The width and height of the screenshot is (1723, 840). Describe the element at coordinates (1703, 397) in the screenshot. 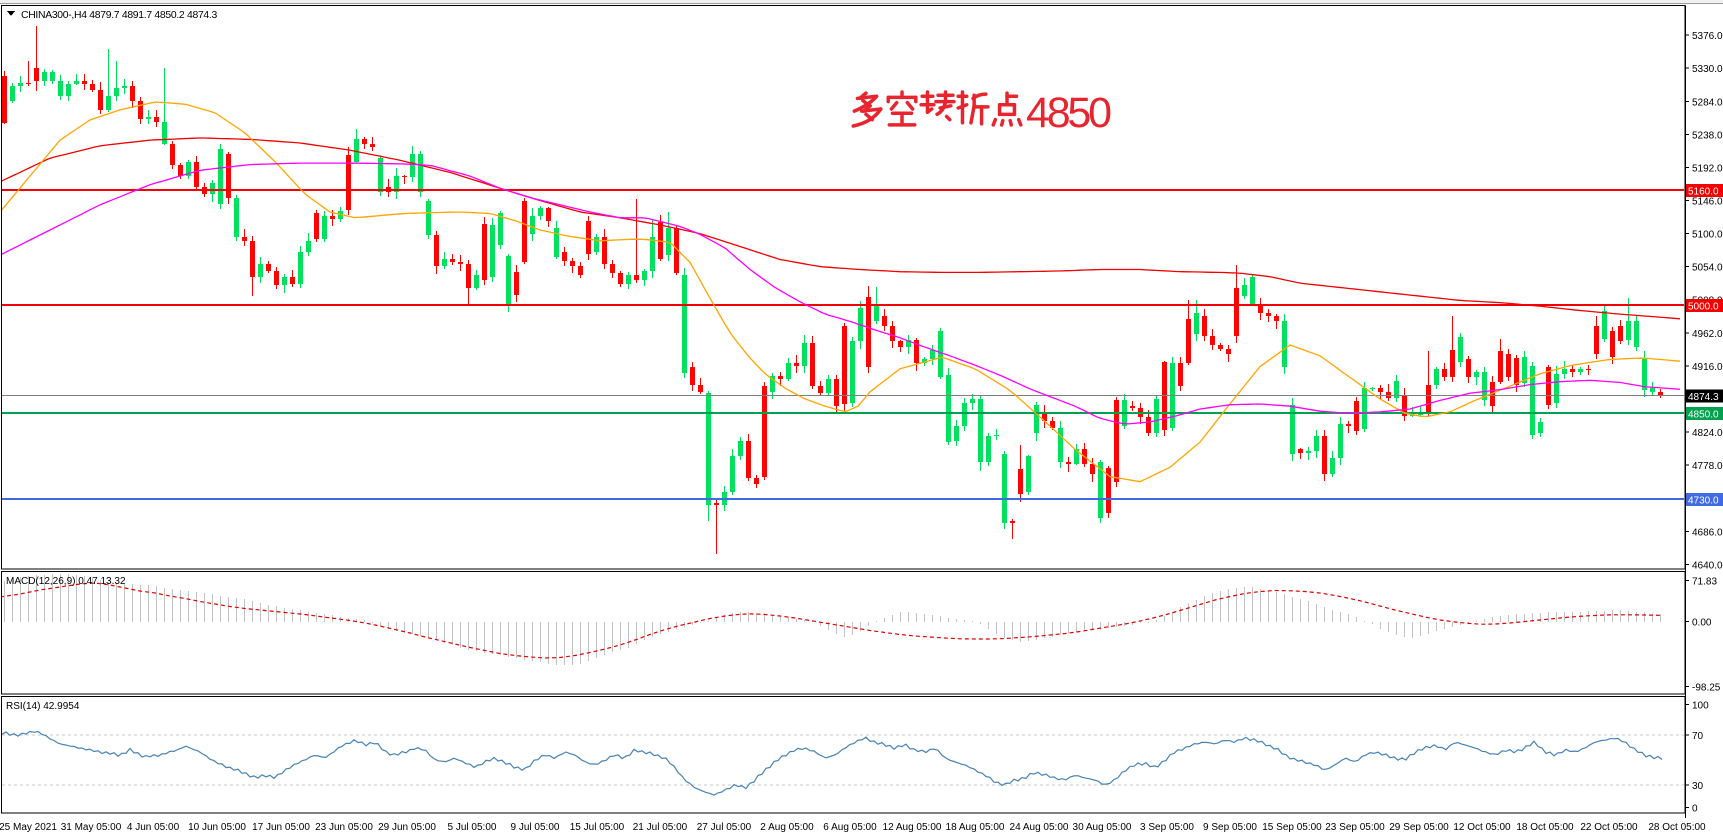

I see `svg-text: 4874.3` at that location.